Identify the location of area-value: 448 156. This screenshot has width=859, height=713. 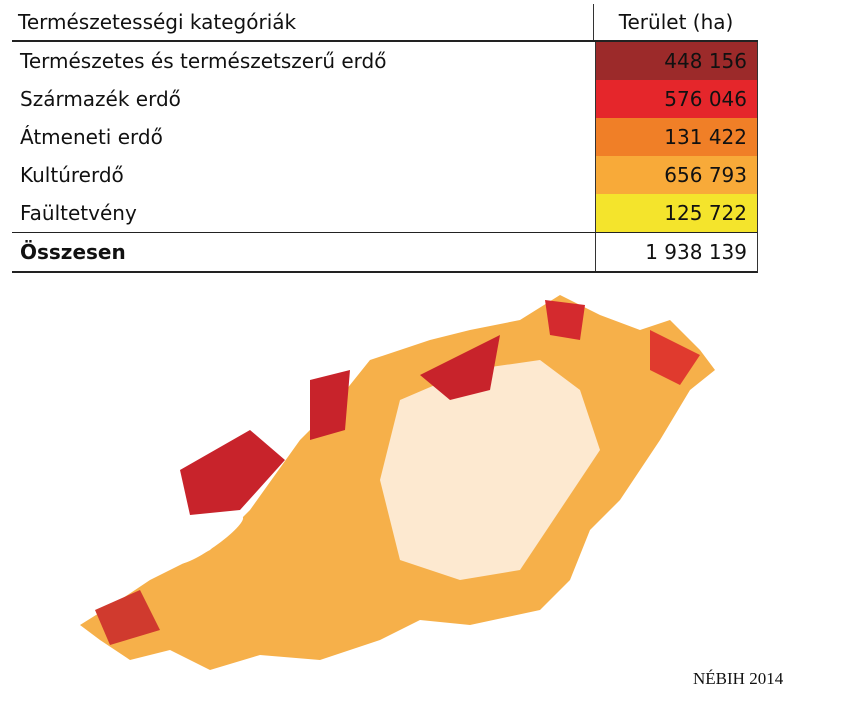
(676, 61).